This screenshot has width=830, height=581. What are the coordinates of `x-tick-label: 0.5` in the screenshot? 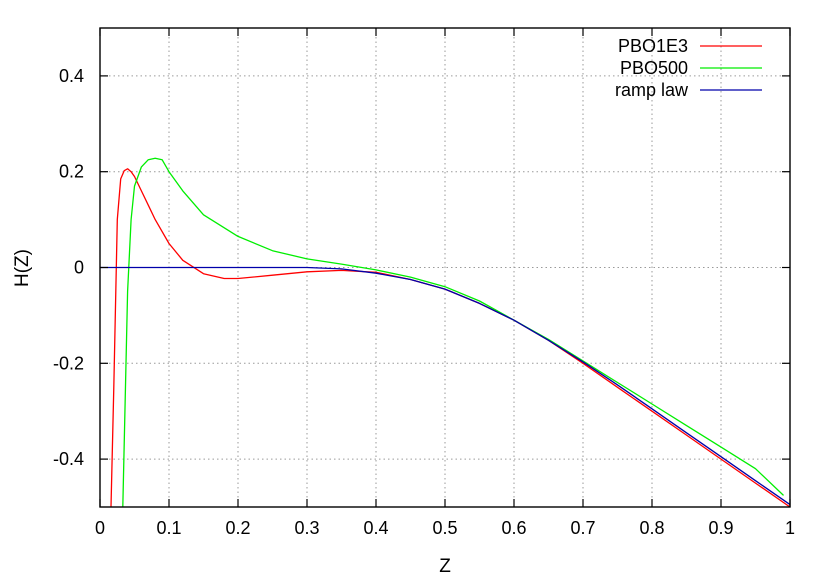 It's located at (444, 528).